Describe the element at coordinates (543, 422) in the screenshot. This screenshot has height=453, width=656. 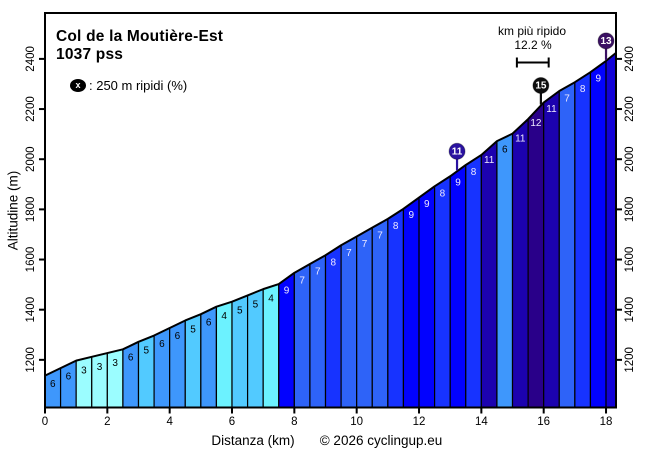
I see `x-tick-label: 16` at that location.